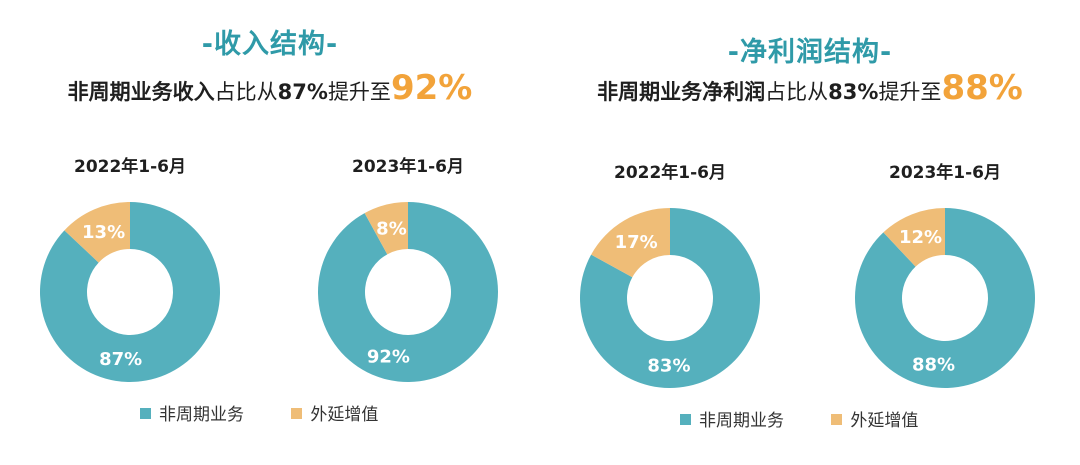  I want to click on donut-value-label: 12%, so click(920, 237).